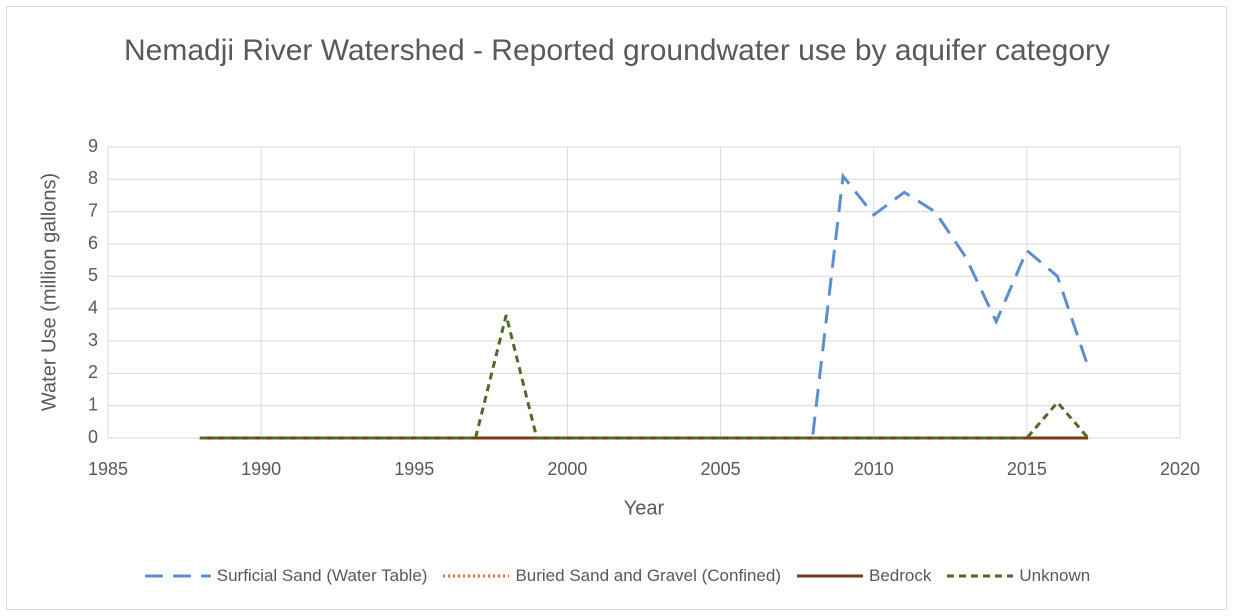  What do you see at coordinates (644, 377) in the screenshot?
I see `series-line` at bounding box center [644, 377].